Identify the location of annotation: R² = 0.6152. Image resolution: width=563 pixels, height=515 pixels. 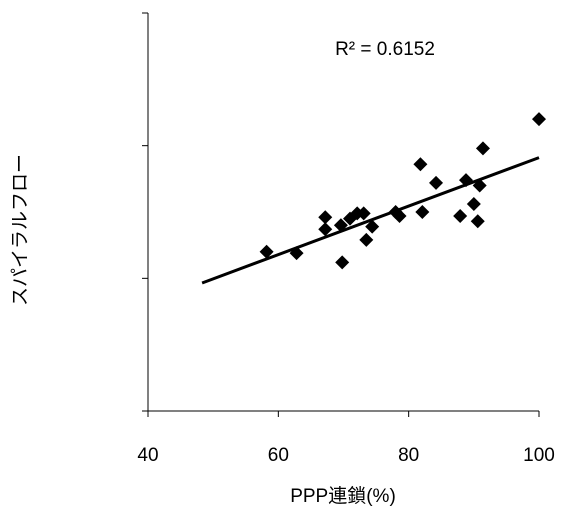
(385, 49).